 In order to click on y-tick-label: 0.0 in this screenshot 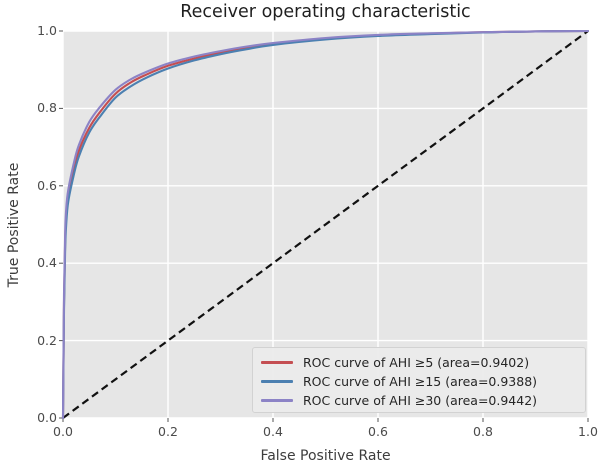, I will do `click(47, 417)`.